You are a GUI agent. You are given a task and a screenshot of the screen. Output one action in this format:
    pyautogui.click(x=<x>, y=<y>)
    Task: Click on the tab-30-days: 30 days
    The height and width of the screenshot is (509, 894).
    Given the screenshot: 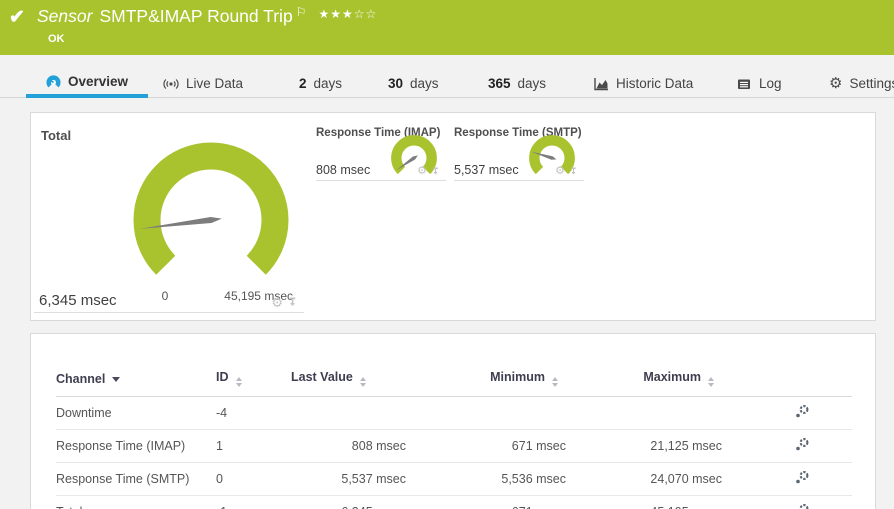 What is the action you would take?
    pyautogui.click(x=413, y=83)
    